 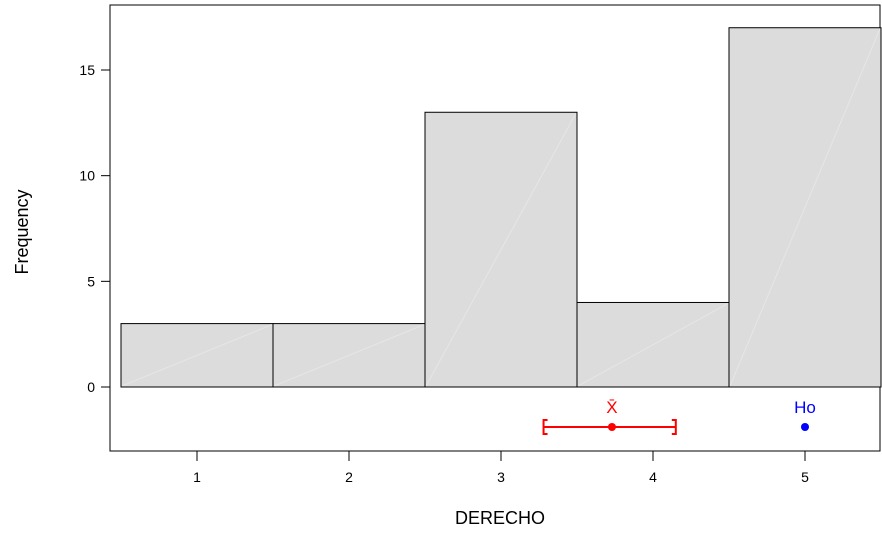 What do you see at coordinates (87, 70) in the screenshot?
I see `y-tick-label-15: 15` at bounding box center [87, 70].